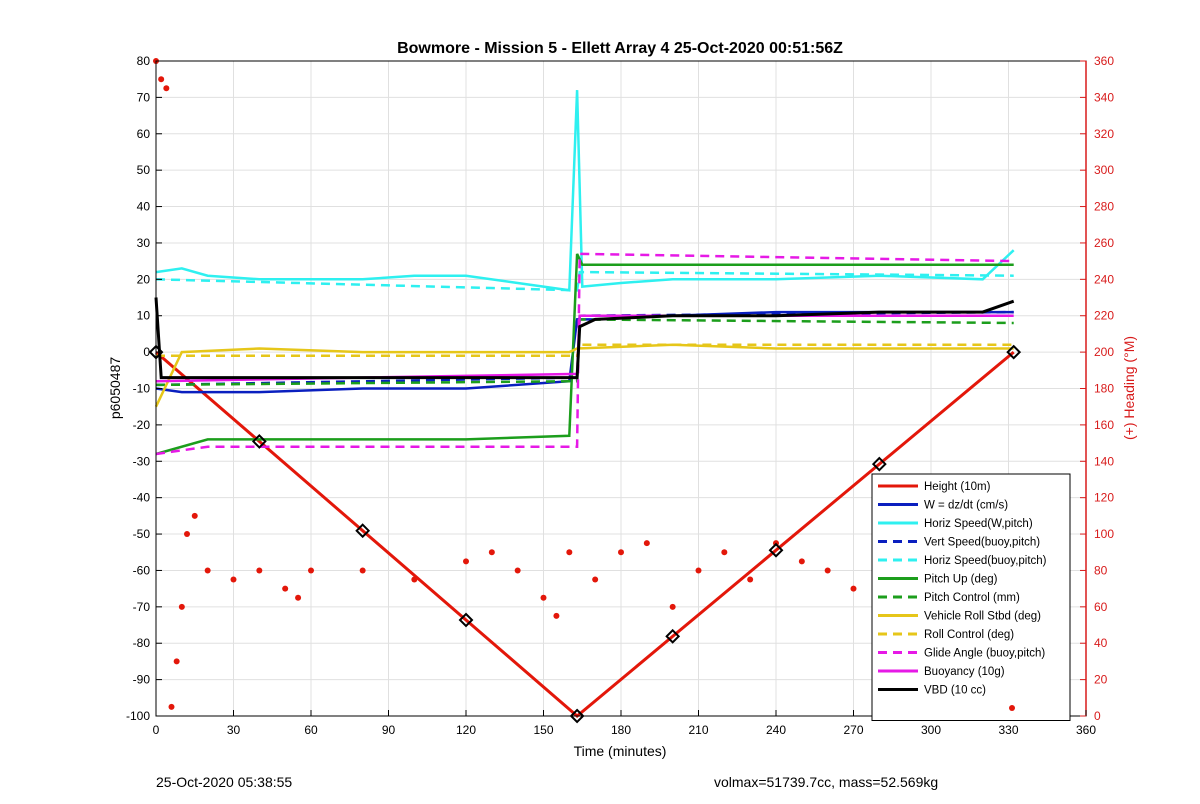 This screenshot has height=804, width=1200. Describe the element at coordinates (1104, 207) in the screenshot. I see `y-tick-label-right: 280` at that location.